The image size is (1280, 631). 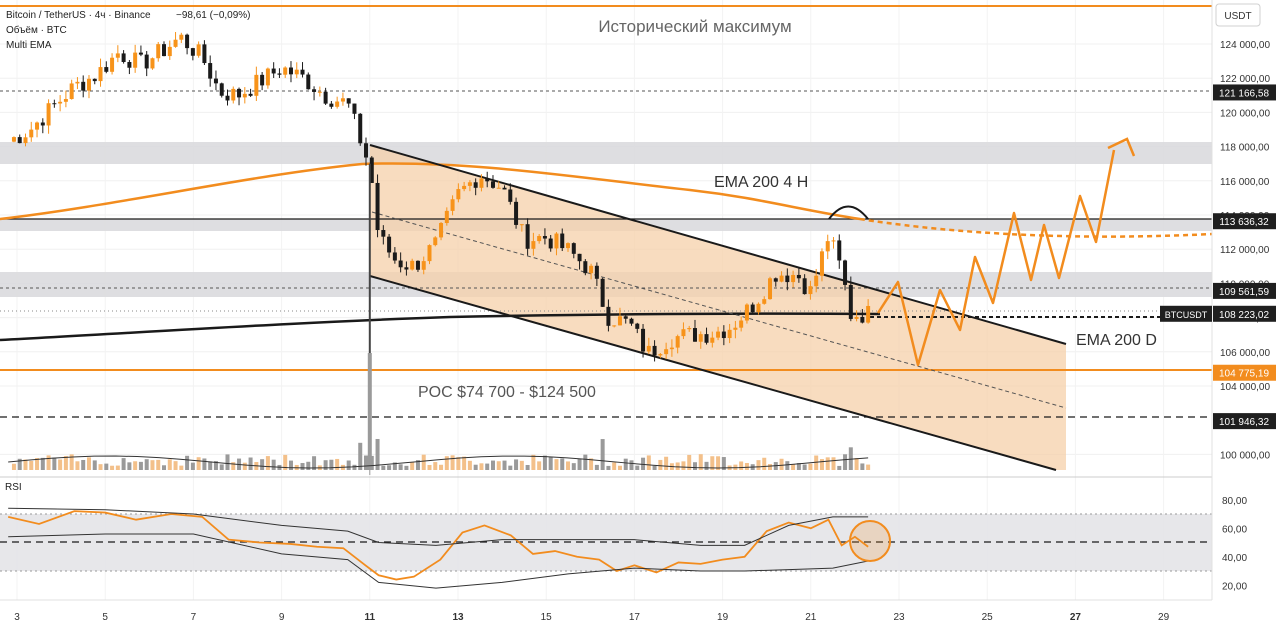 I want to click on price-tick-label: 116 000,00, so click(x=1245, y=182).